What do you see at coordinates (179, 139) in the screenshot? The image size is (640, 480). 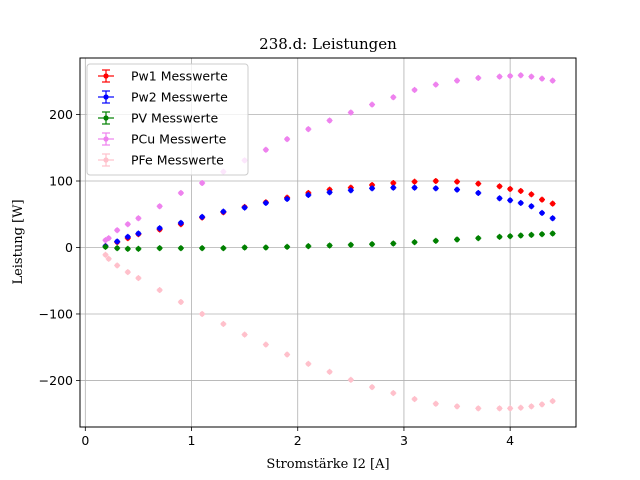 I see `legend-label: PCu Messwerte` at bounding box center [179, 139].